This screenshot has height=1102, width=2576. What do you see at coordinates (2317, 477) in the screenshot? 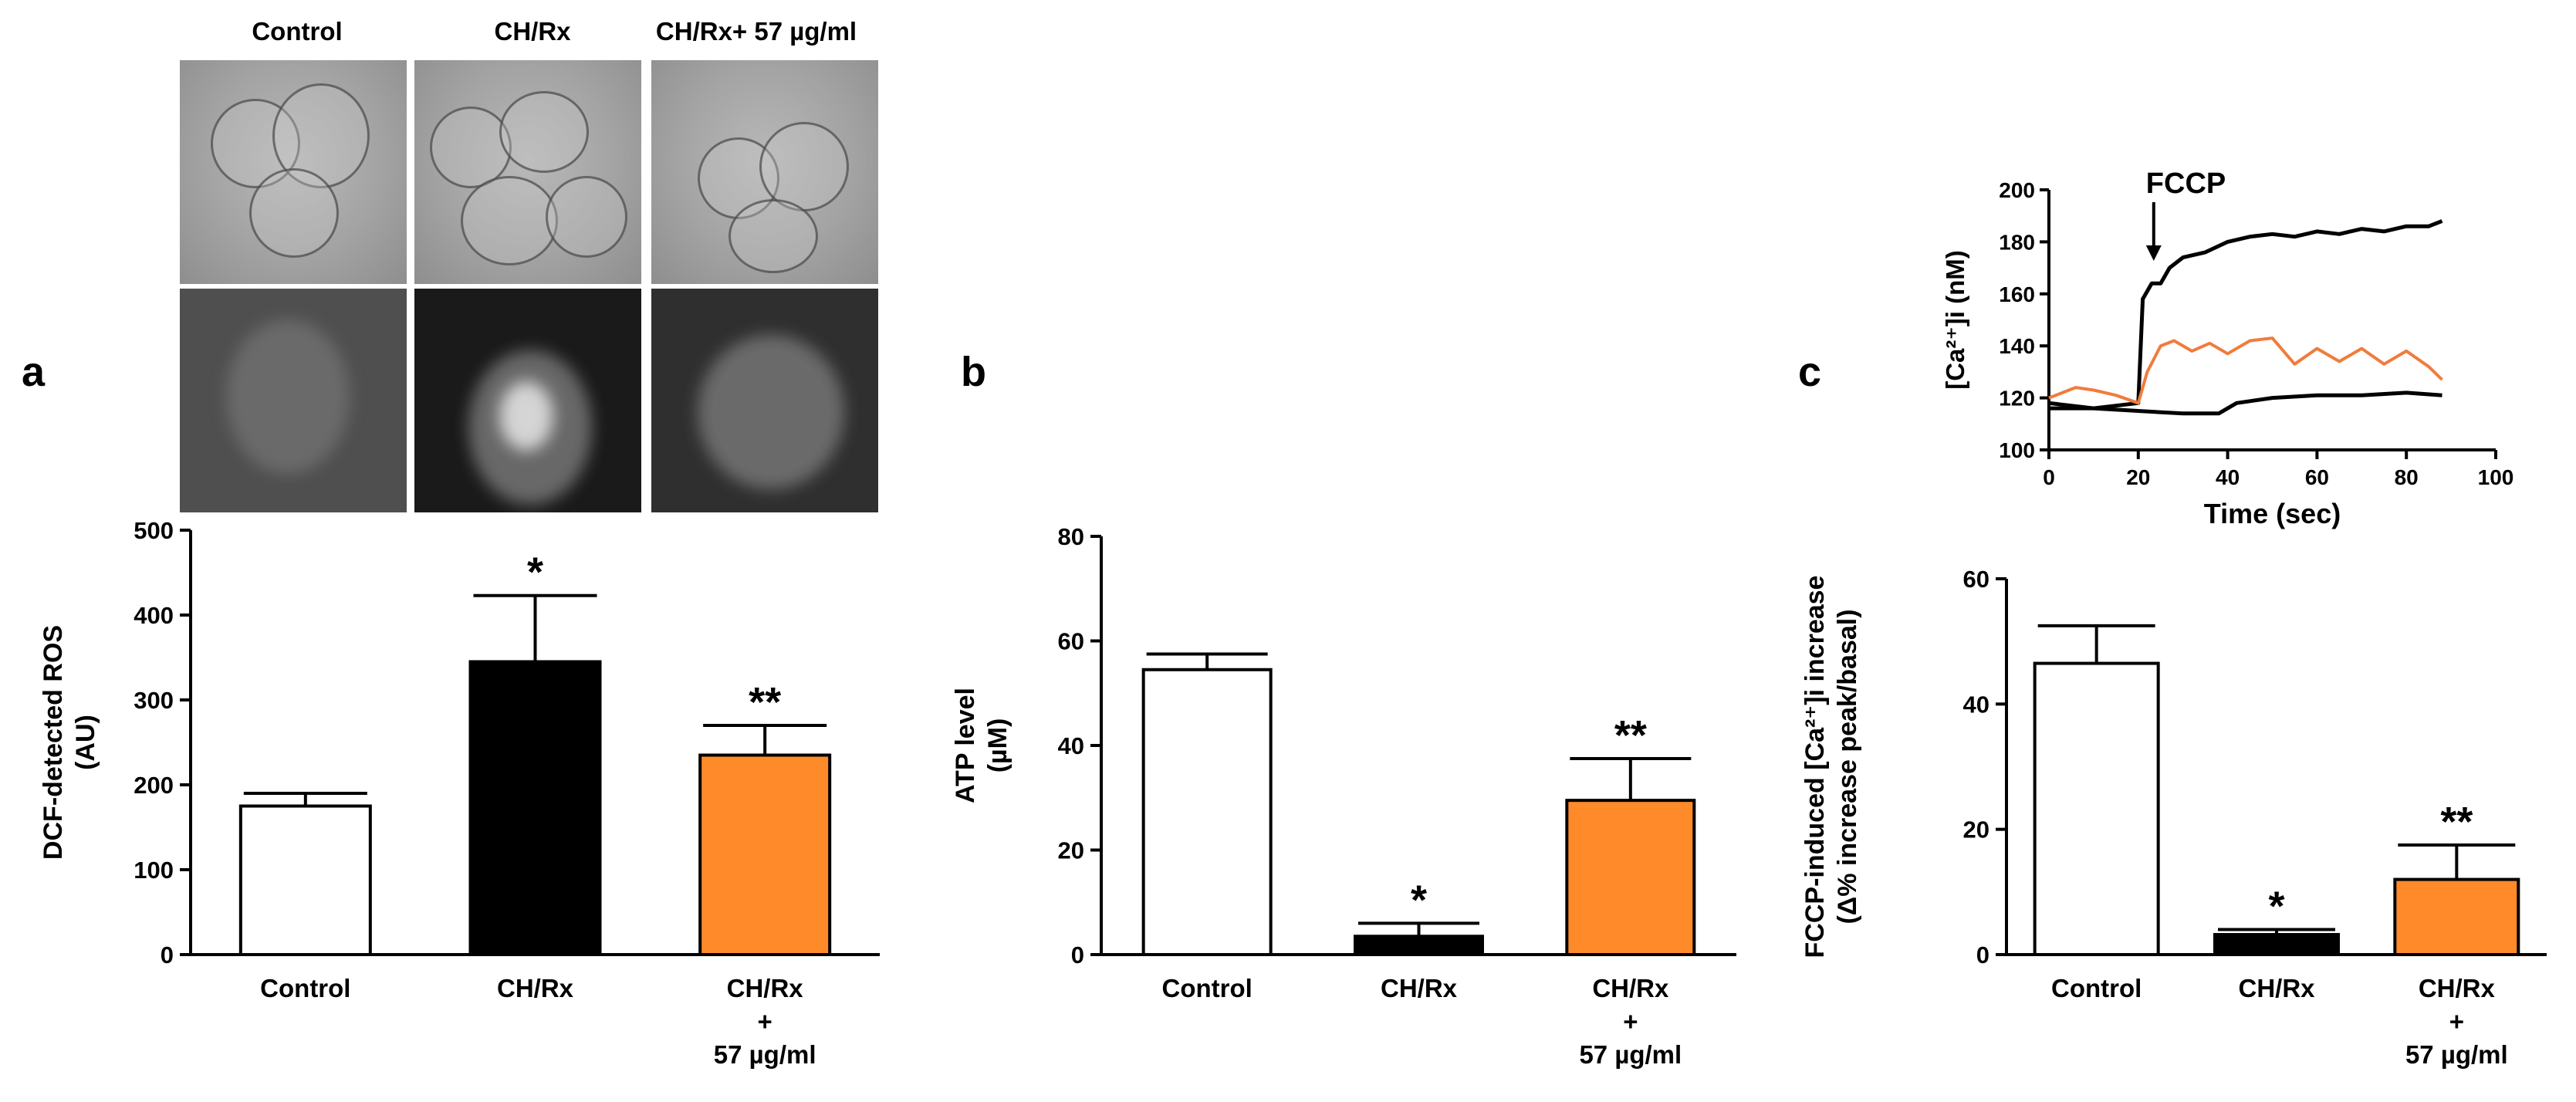
I see `x-tick-label: 60` at bounding box center [2317, 477].